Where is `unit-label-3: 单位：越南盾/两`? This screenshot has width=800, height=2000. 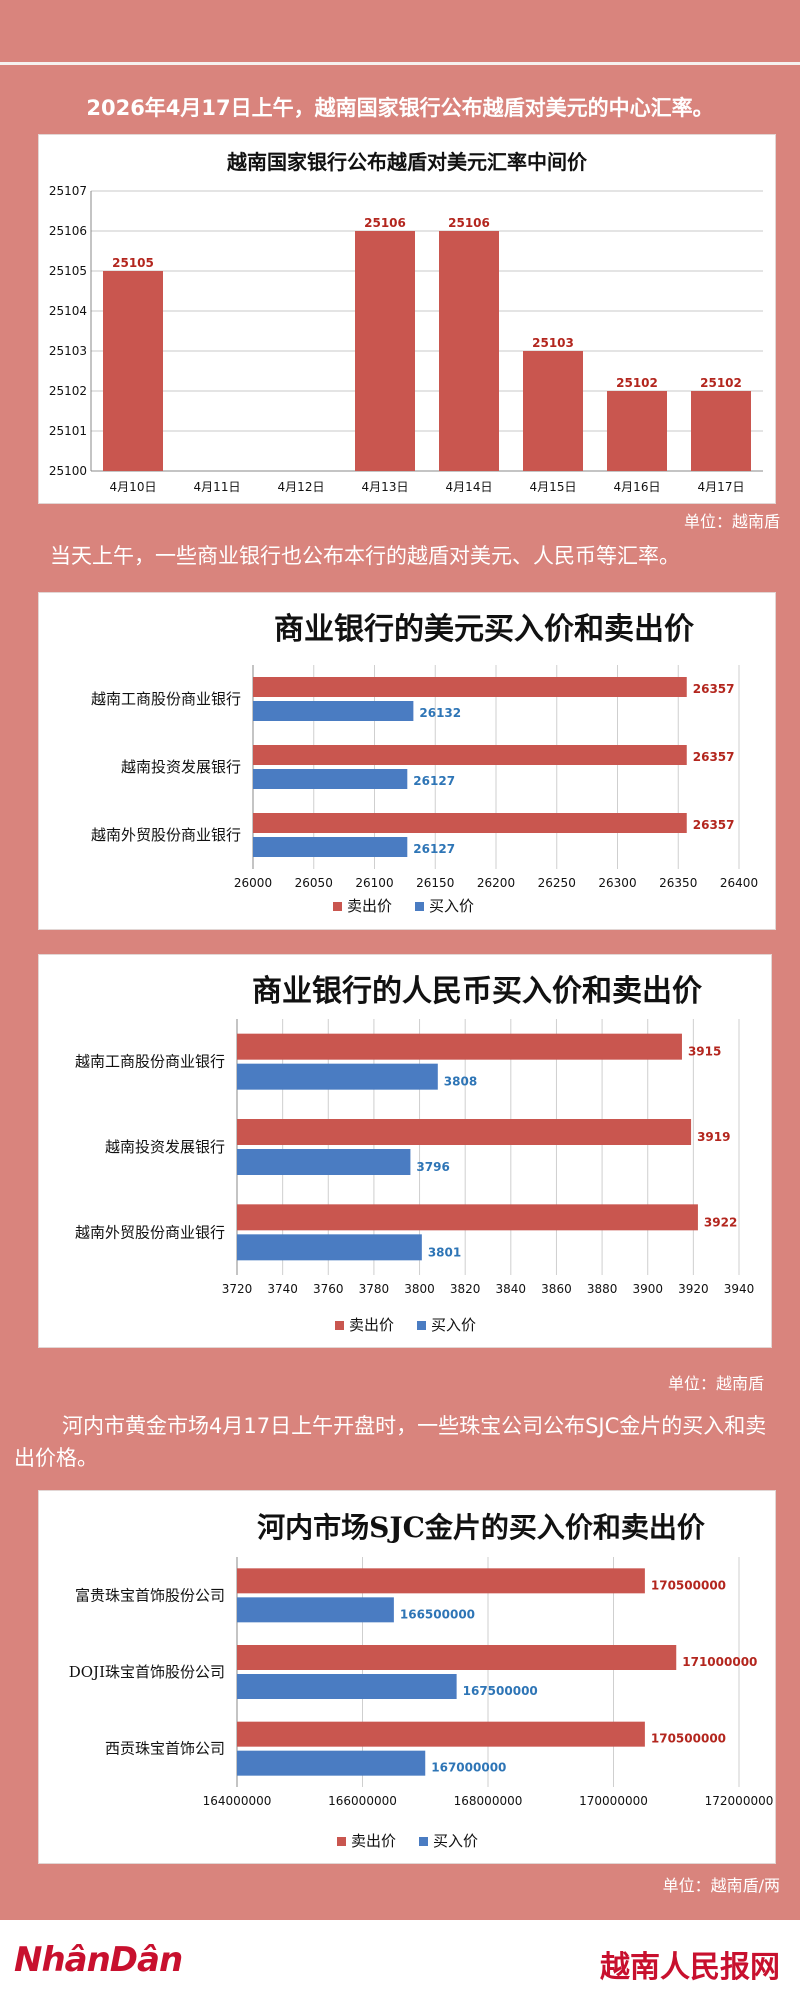
unit-label-3: 单位：越南盾/两 is located at coordinates (721, 1885).